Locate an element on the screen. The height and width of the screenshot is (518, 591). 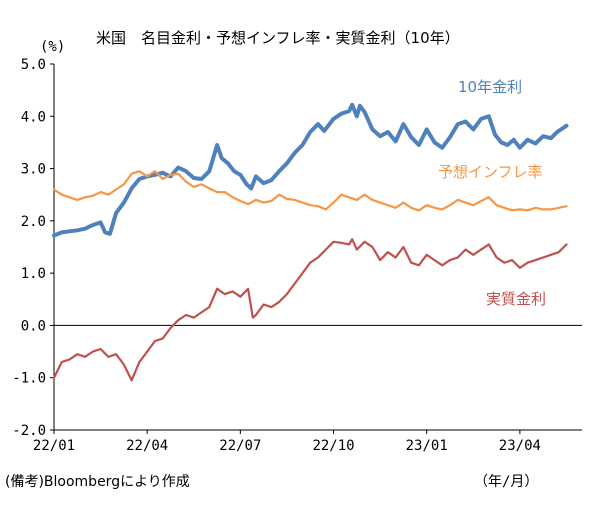
chart-title: 米国 名目金利・予想インフレ率・実質金利（10年） is located at coordinates (278, 38).